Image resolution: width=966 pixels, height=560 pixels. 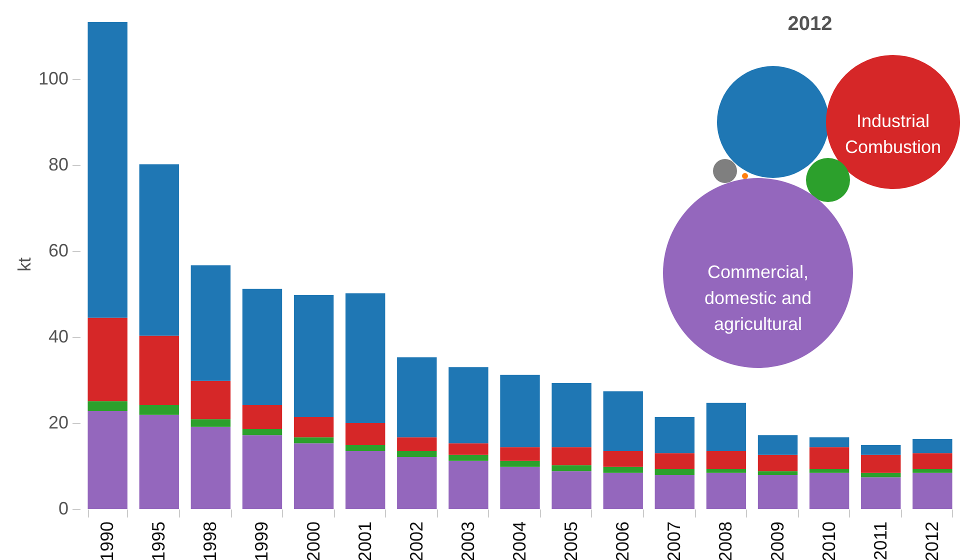 I want to click on y-tick-label: 100, so click(x=53, y=78).